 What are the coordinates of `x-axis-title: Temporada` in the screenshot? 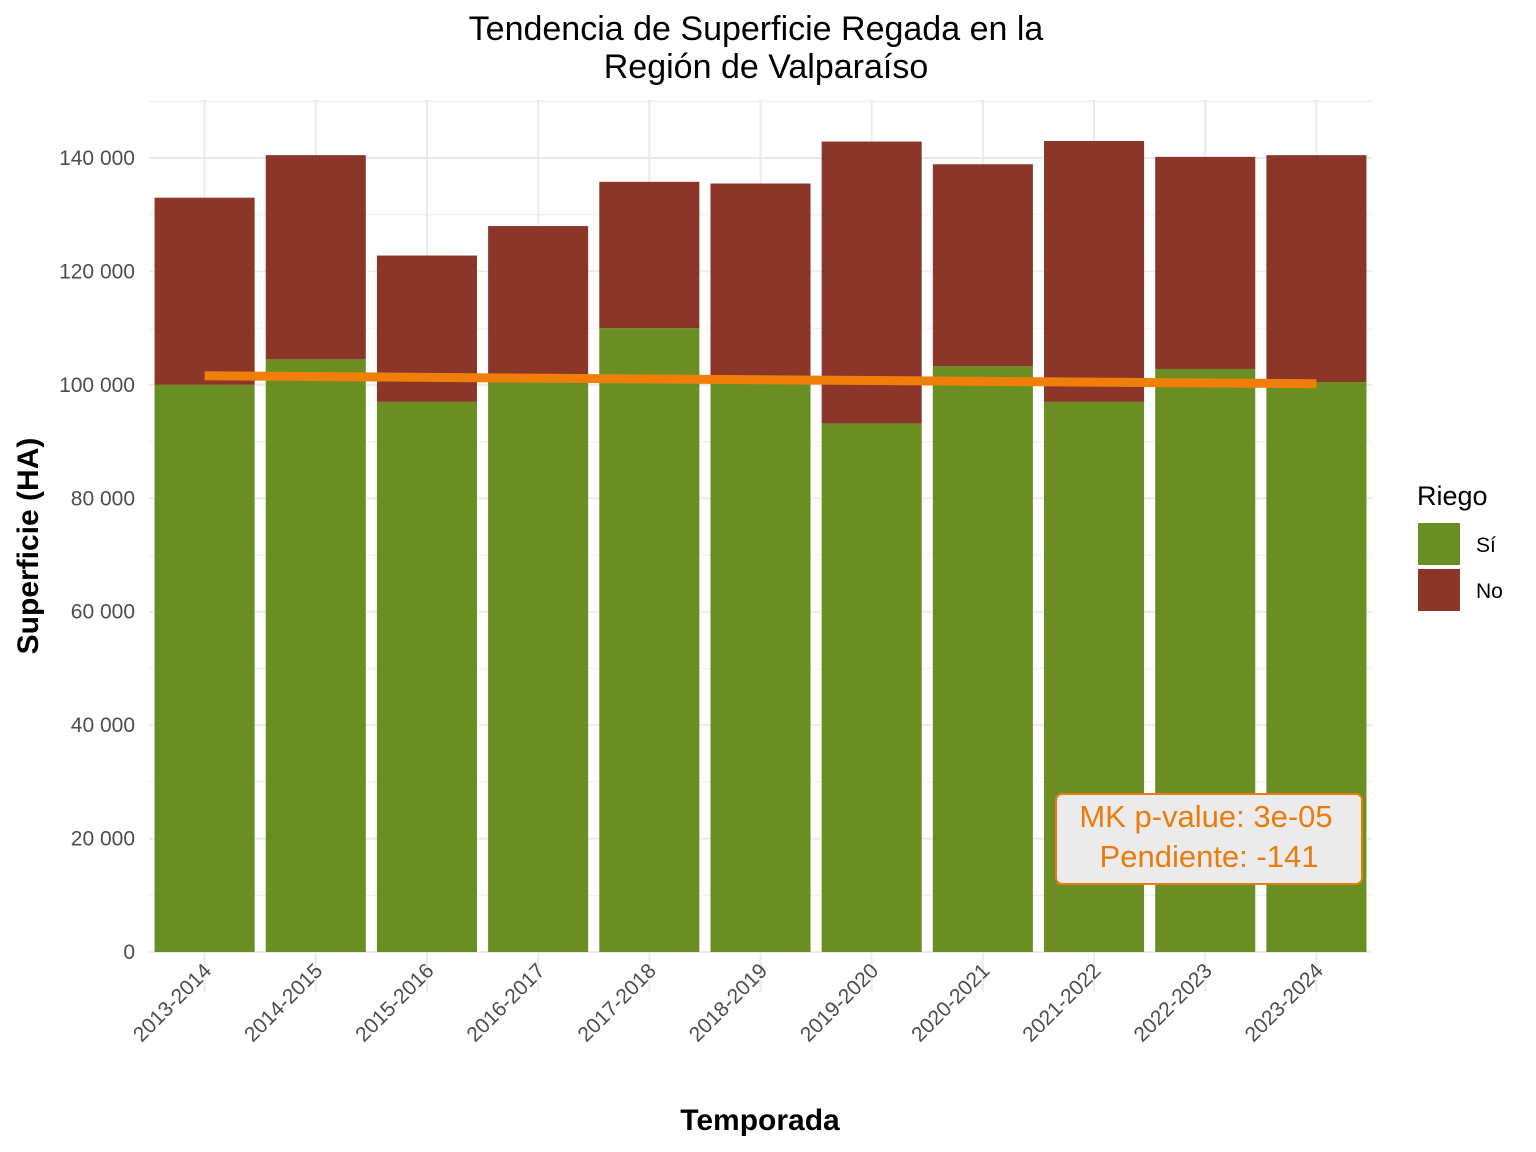 It's located at (760, 1120).